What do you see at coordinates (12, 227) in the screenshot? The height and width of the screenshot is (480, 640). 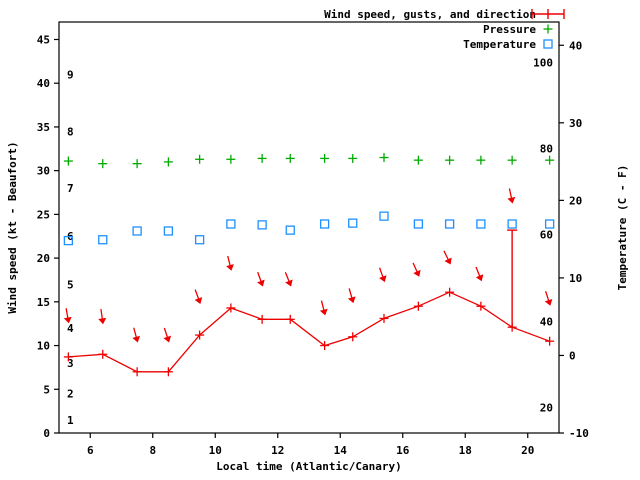 I see `left-axis-title: Wind speed (kt - Beaufort)` at bounding box center [12, 227].